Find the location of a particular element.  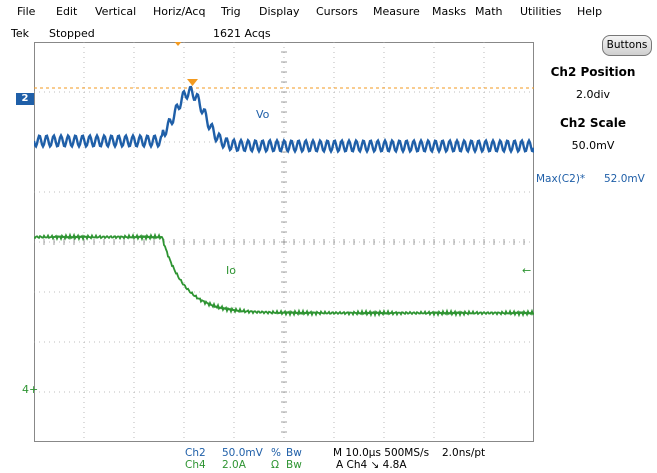

menu-vertical: Vertical is located at coordinates (116, 11).